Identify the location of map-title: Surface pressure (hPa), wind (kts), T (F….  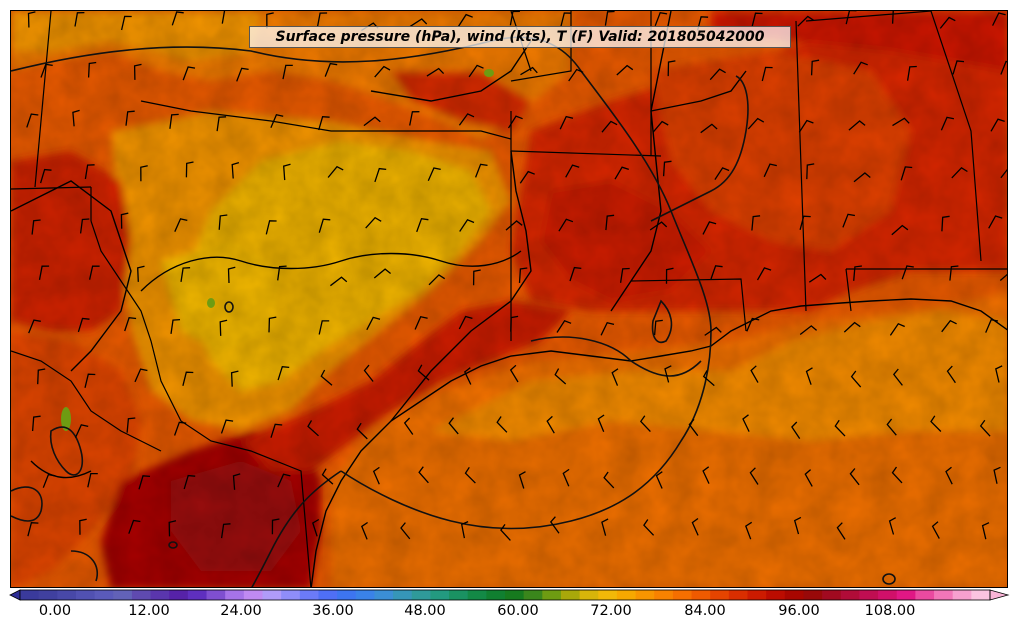
(520, 37).